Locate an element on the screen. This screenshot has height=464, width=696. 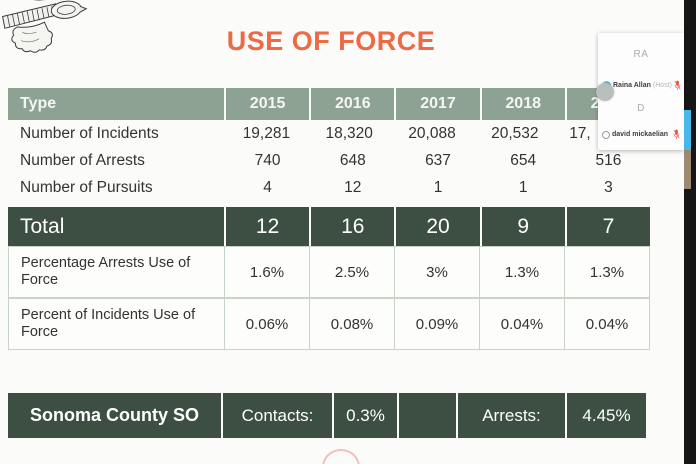
participant-avatar-circle is located at coordinates (605, 92).